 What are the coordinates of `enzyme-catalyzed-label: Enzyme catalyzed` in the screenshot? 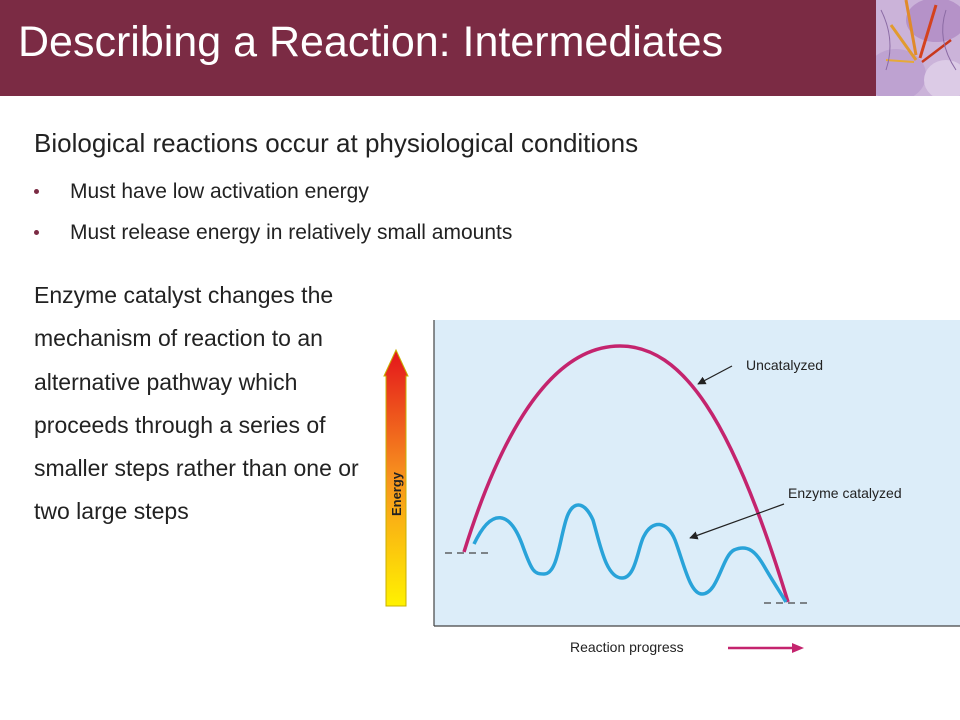 It's located at (845, 493).